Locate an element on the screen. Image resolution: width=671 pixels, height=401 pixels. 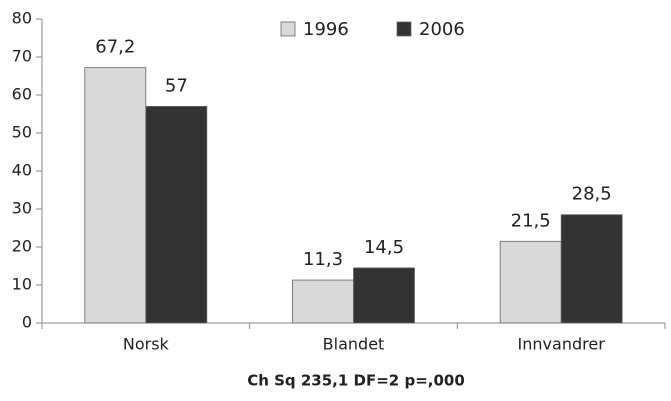
value-label: 14,5 is located at coordinates (384, 247).